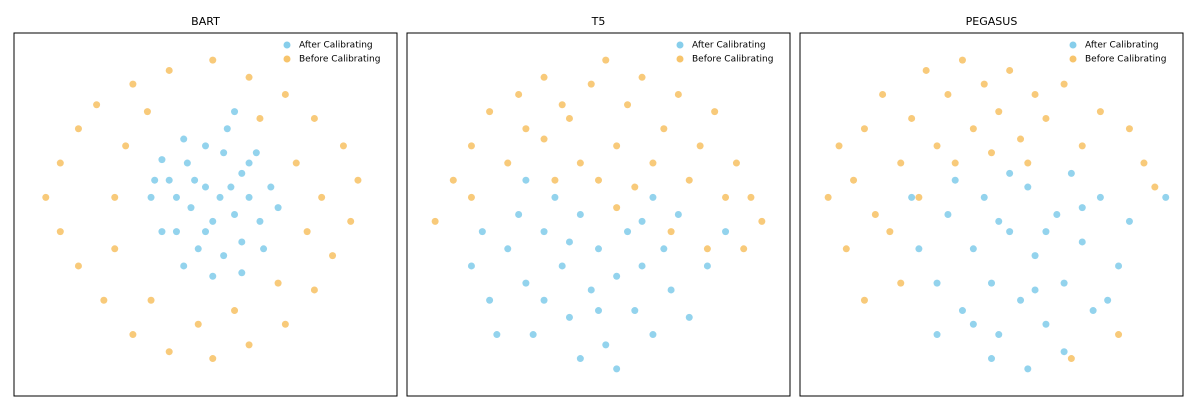 The width and height of the screenshot is (1197, 402). Describe the element at coordinates (1073, 59) in the screenshot. I see `legend-marker` at that location.